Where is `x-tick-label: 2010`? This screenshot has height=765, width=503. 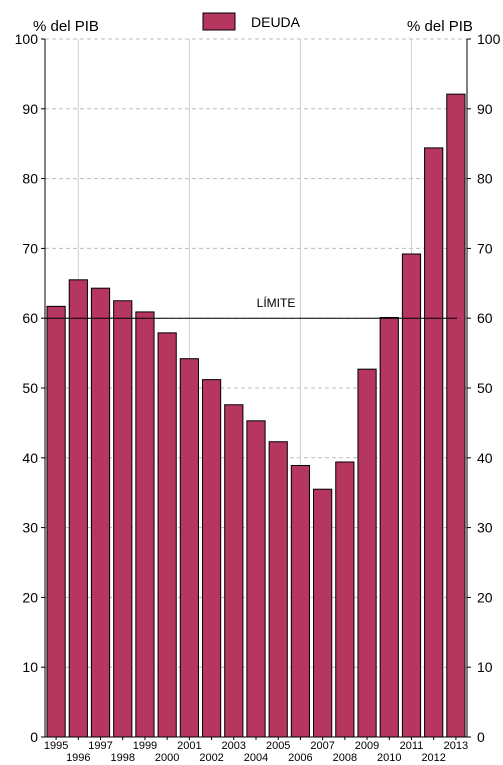
x-tick-label: 2010 is located at coordinates (389, 758).